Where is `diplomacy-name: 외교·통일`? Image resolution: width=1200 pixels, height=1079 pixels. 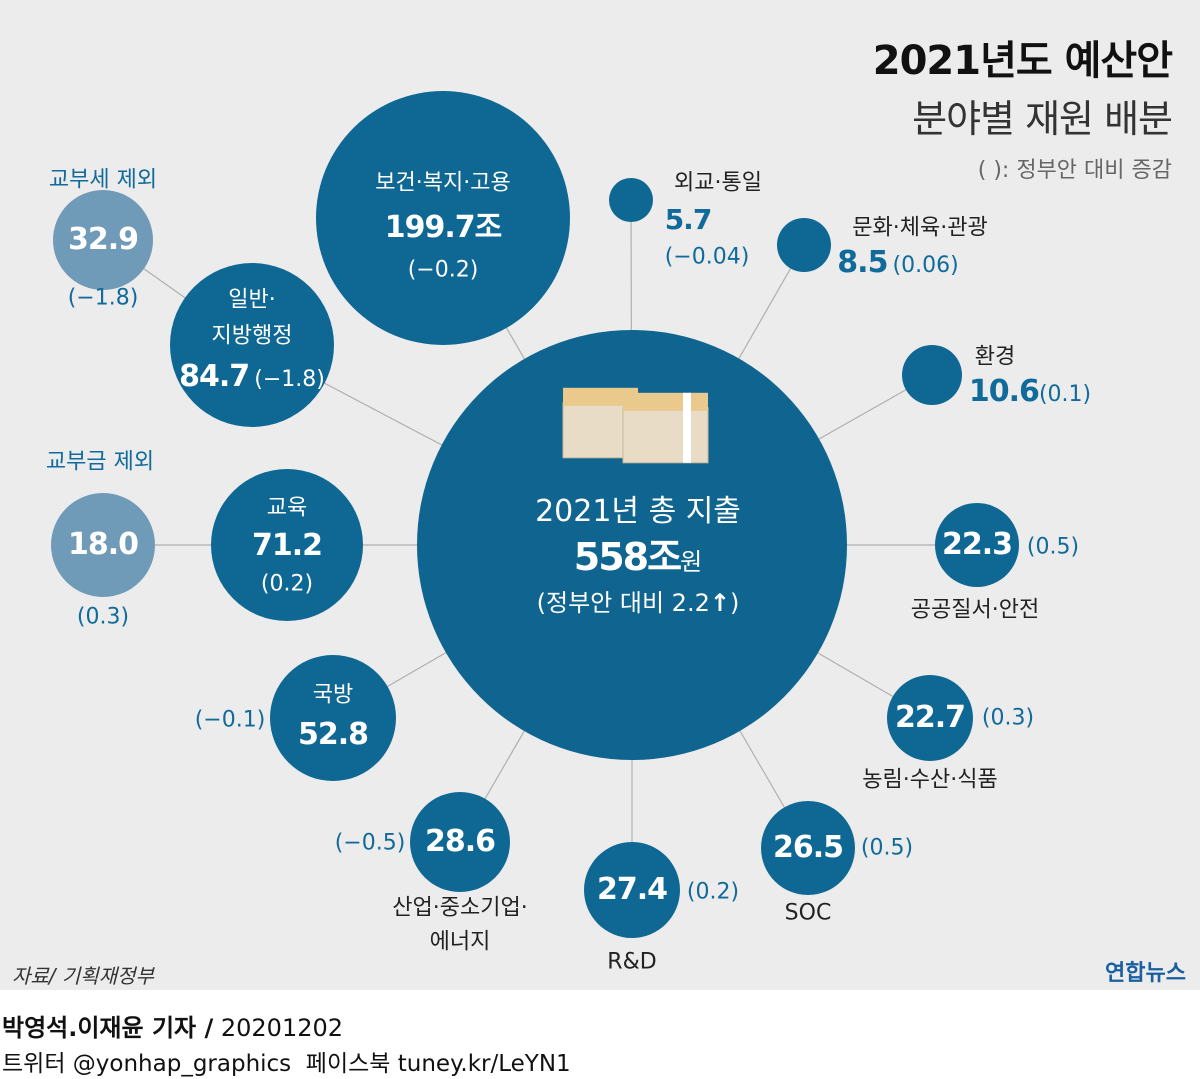
diplomacy-name: 외교·통일 is located at coordinates (718, 183).